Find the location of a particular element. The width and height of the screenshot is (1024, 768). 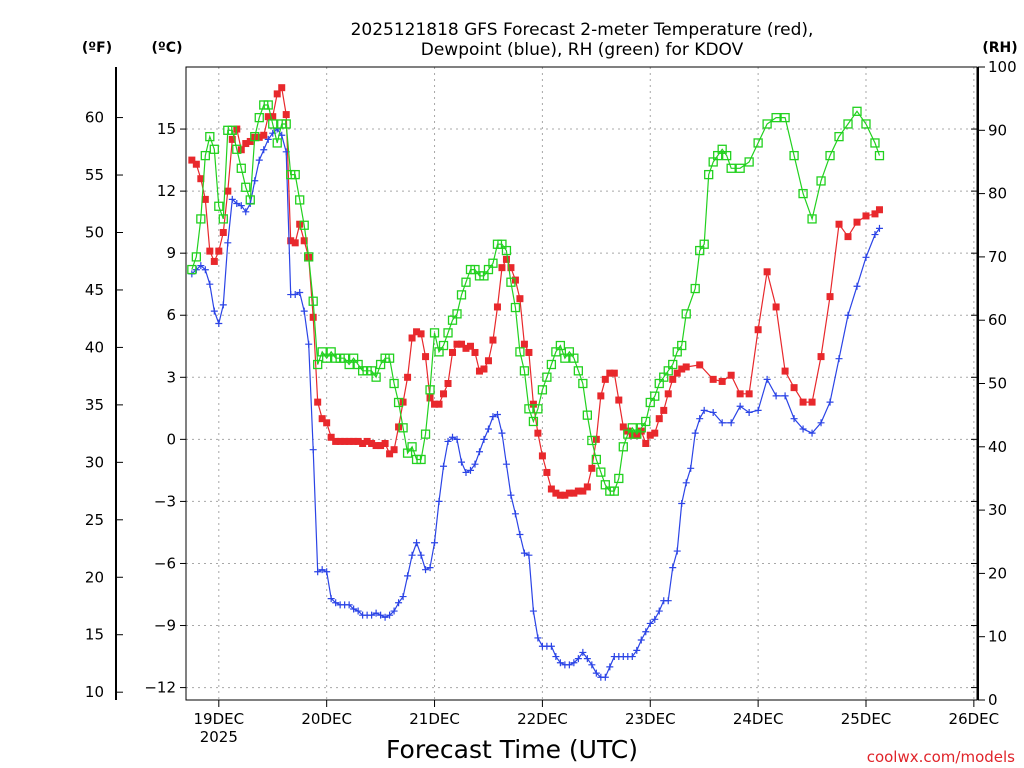

x-tick-label: 21DEC is located at coordinates (434, 719).